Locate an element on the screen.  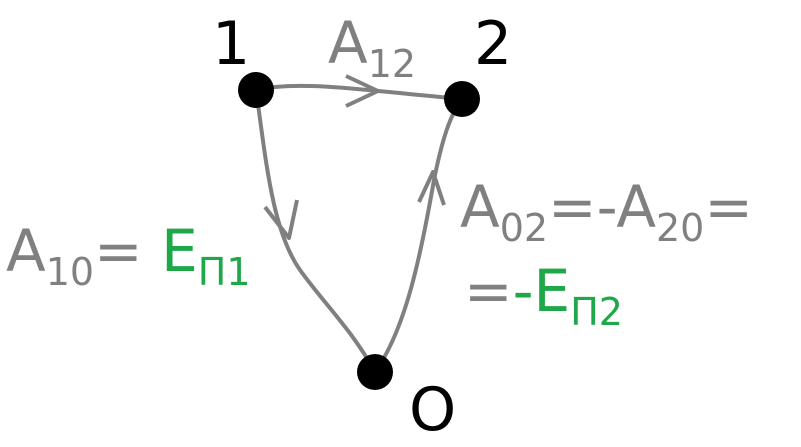
work-a12-label: A12 is located at coordinates (372, 48).